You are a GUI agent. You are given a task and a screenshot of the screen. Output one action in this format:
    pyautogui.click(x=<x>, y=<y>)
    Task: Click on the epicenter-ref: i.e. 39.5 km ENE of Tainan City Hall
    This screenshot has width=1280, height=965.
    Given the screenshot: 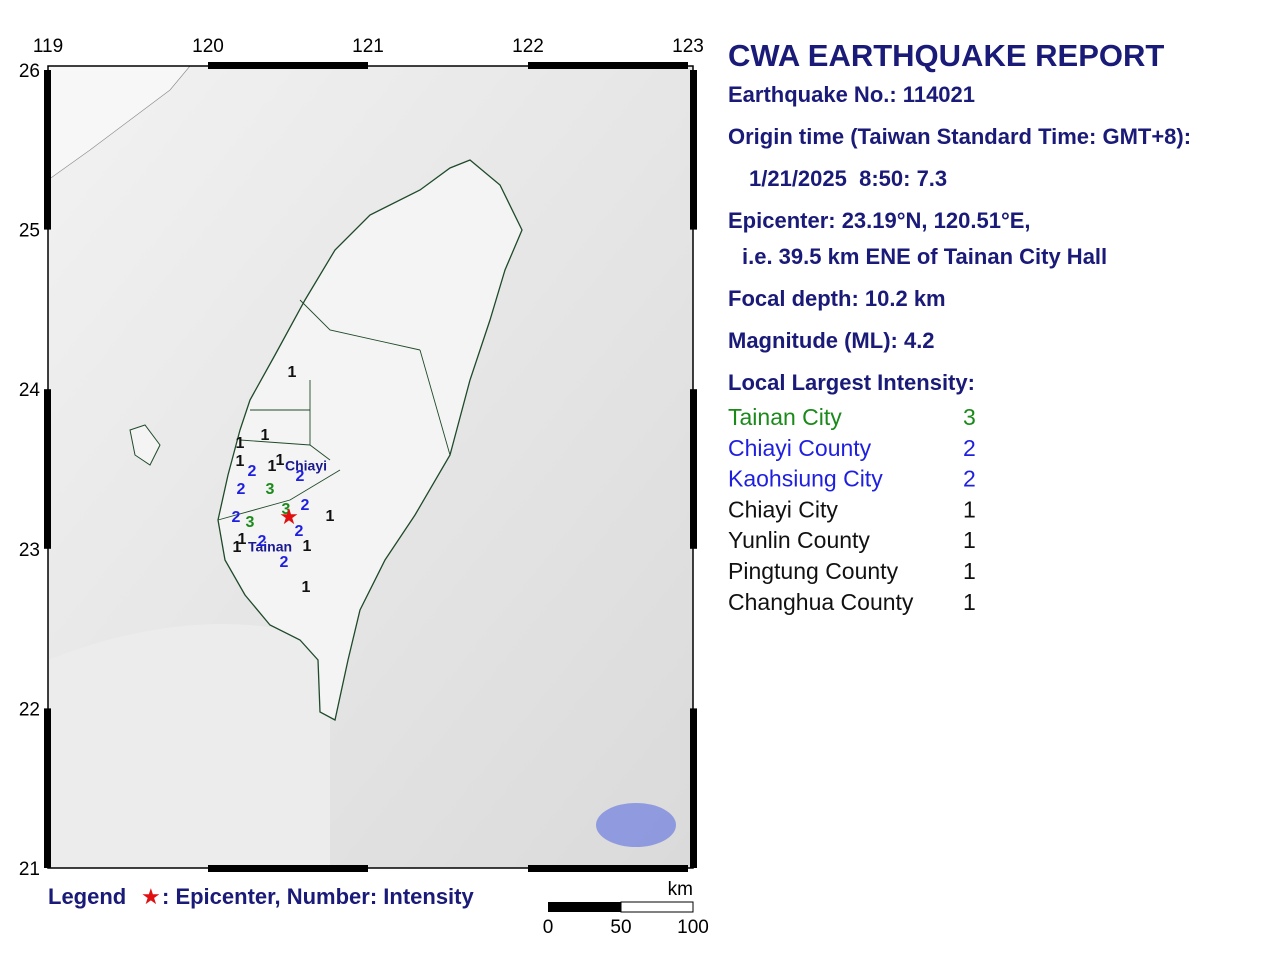 What is the action you would take?
    pyautogui.click(x=924, y=256)
    